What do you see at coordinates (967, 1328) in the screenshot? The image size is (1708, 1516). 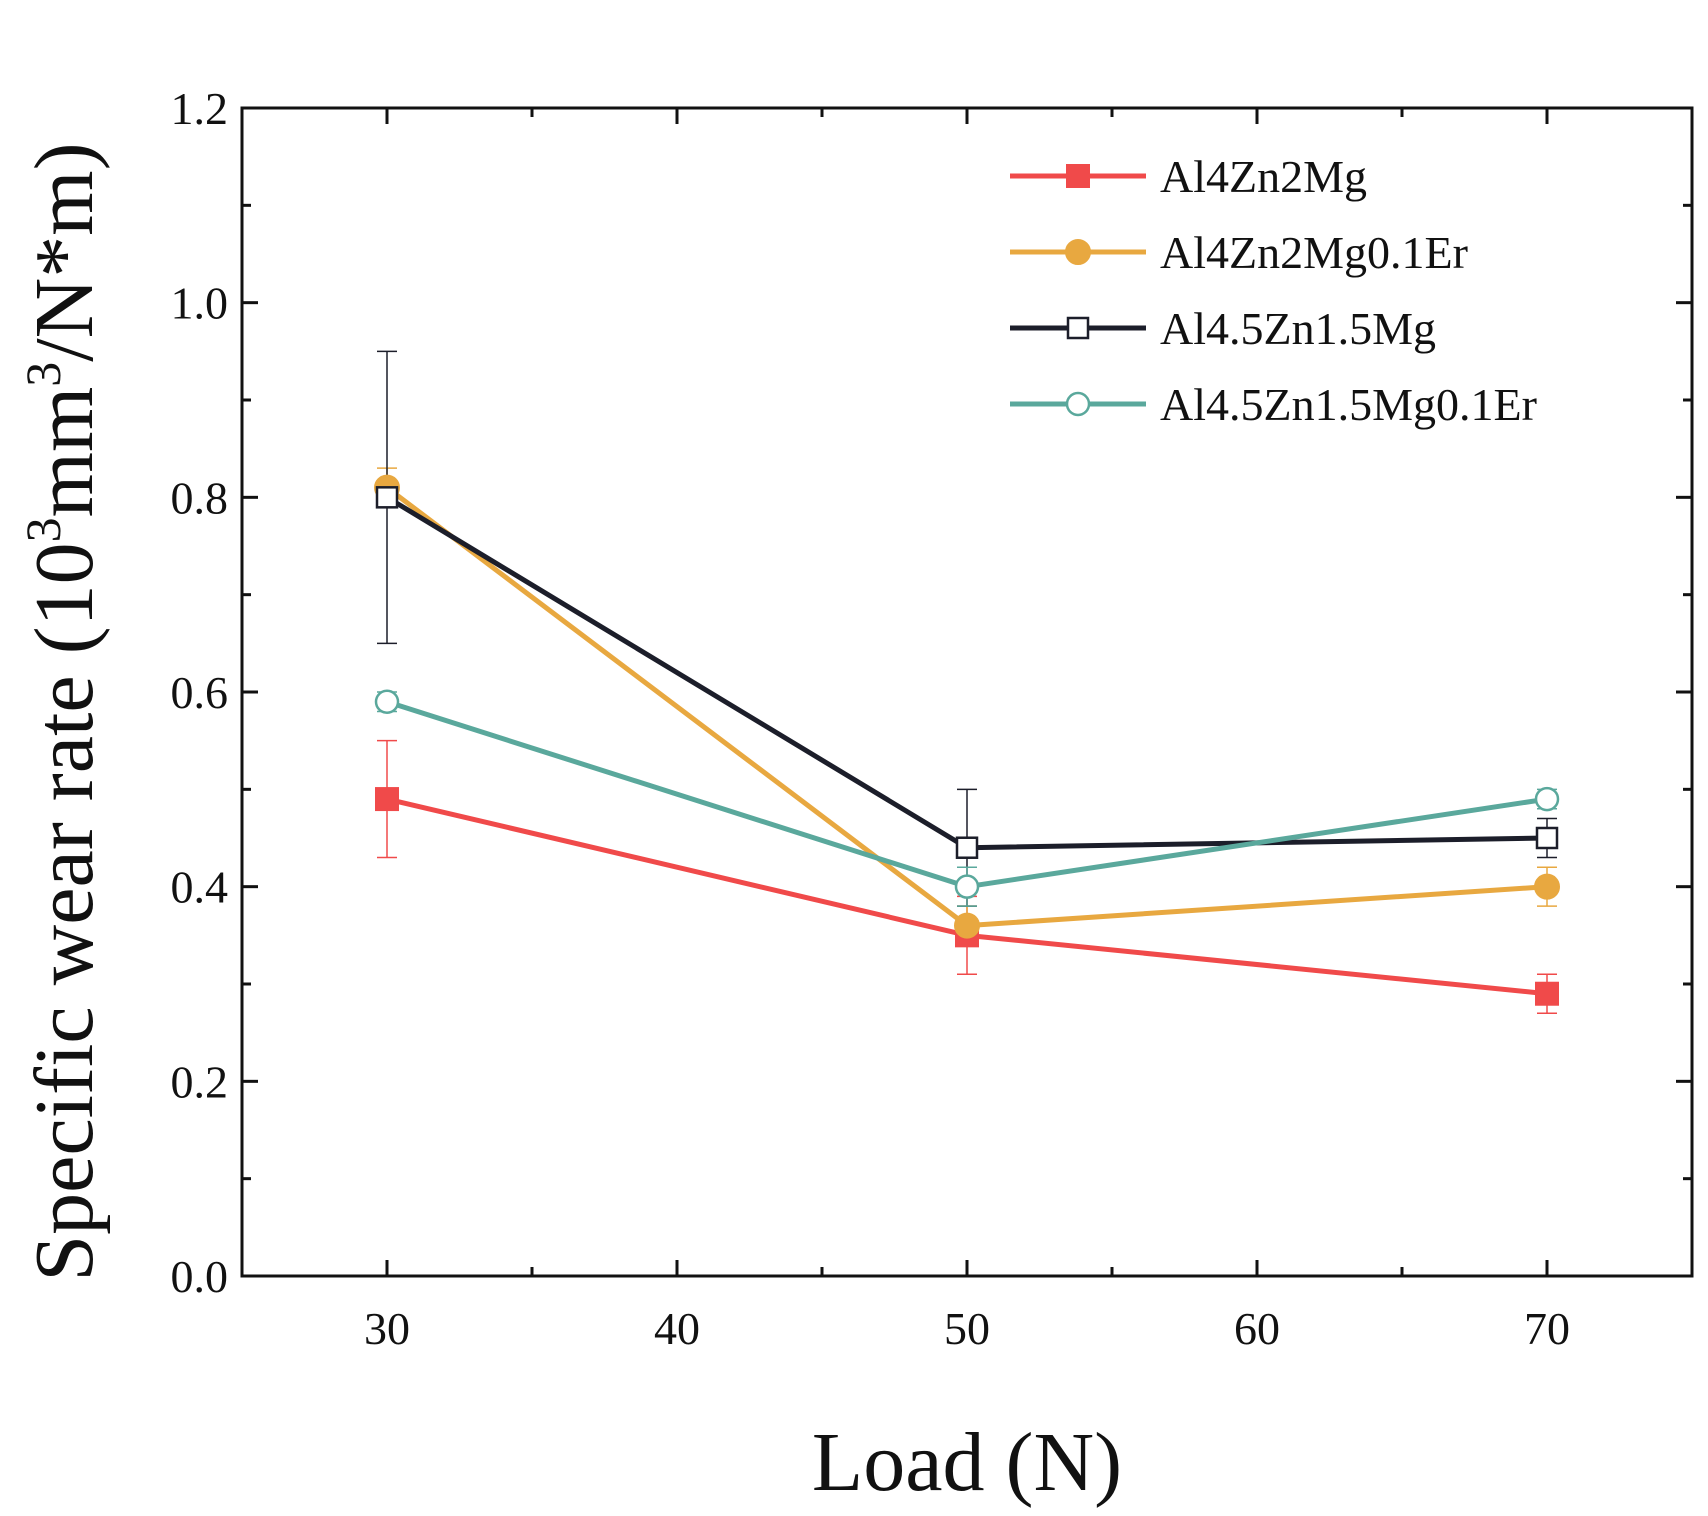 I see `x-tick-label: 50` at bounding box center [967, 1328].